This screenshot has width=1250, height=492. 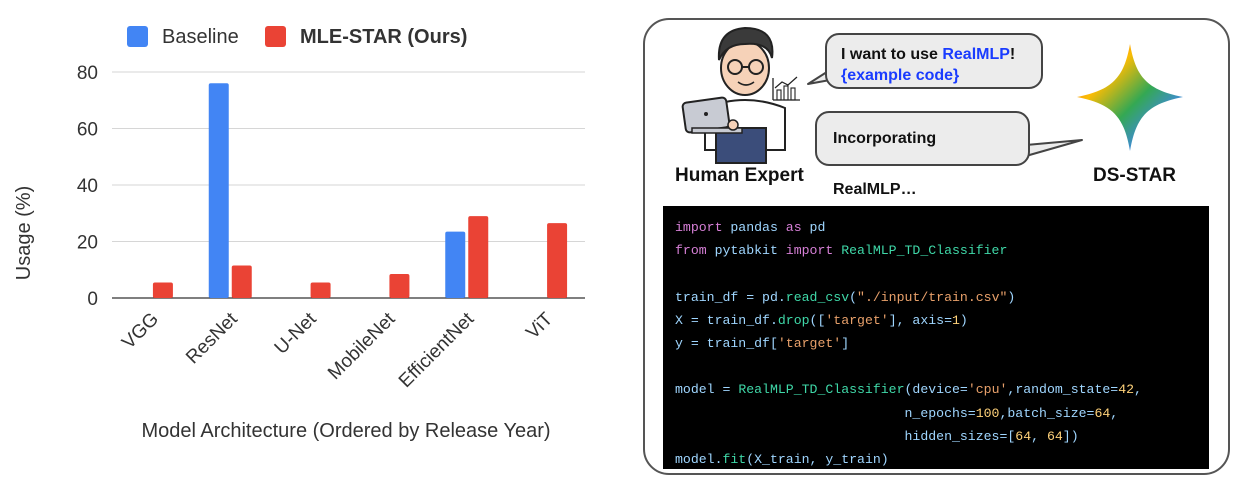 What do you see at coordinates (956, 320) in the screenshot?
I see `code-token: 1` at bounding box center [956, 320].